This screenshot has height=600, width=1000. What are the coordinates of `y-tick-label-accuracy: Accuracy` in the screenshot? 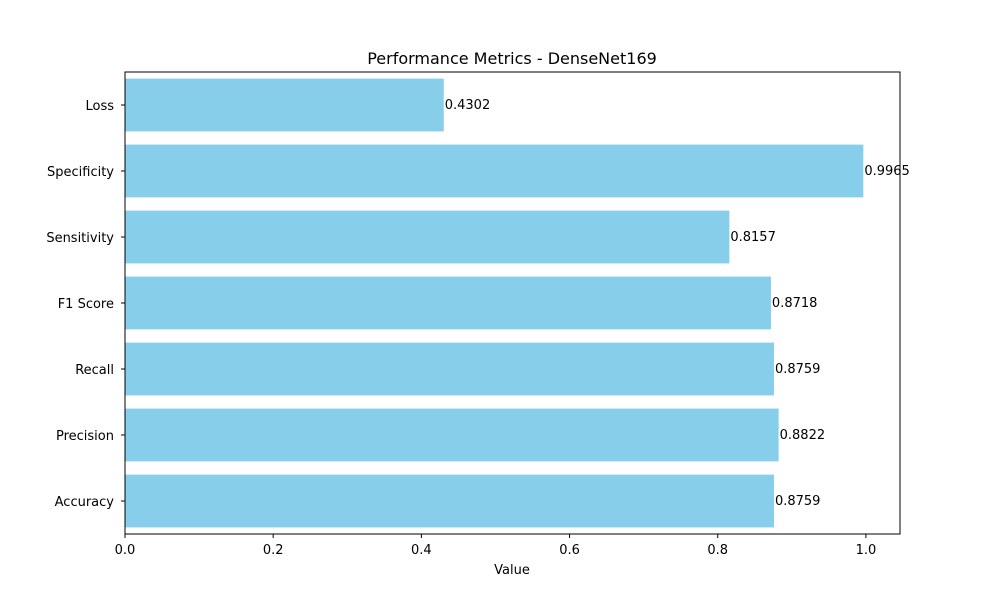 It's located at (85, 502).